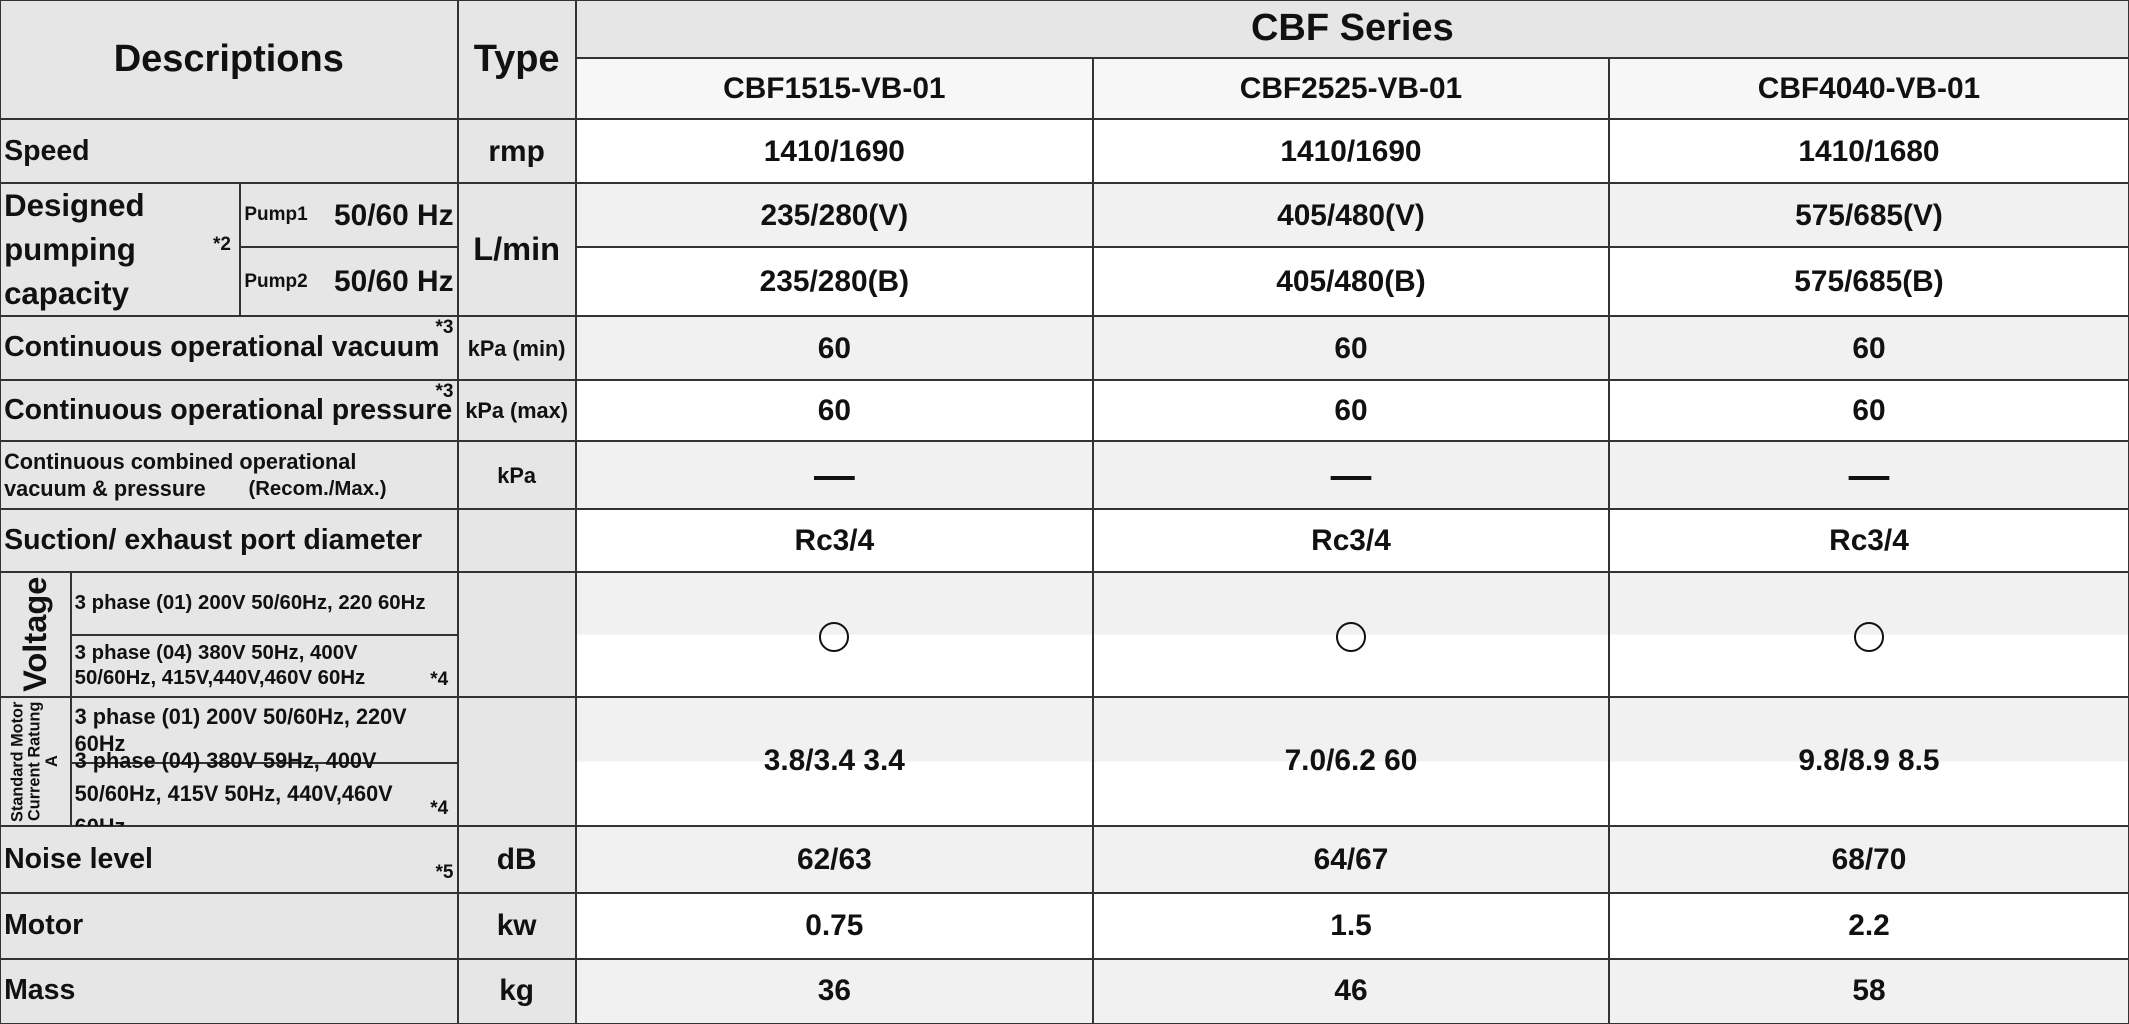 Image resolution: width=2129 pixels, height=1024 pixels. What do you see at coordinates (213, 539) in the screenshot?
I see `row-label: Suction/ exhaust port diameter` at bounding box center [213, 539].